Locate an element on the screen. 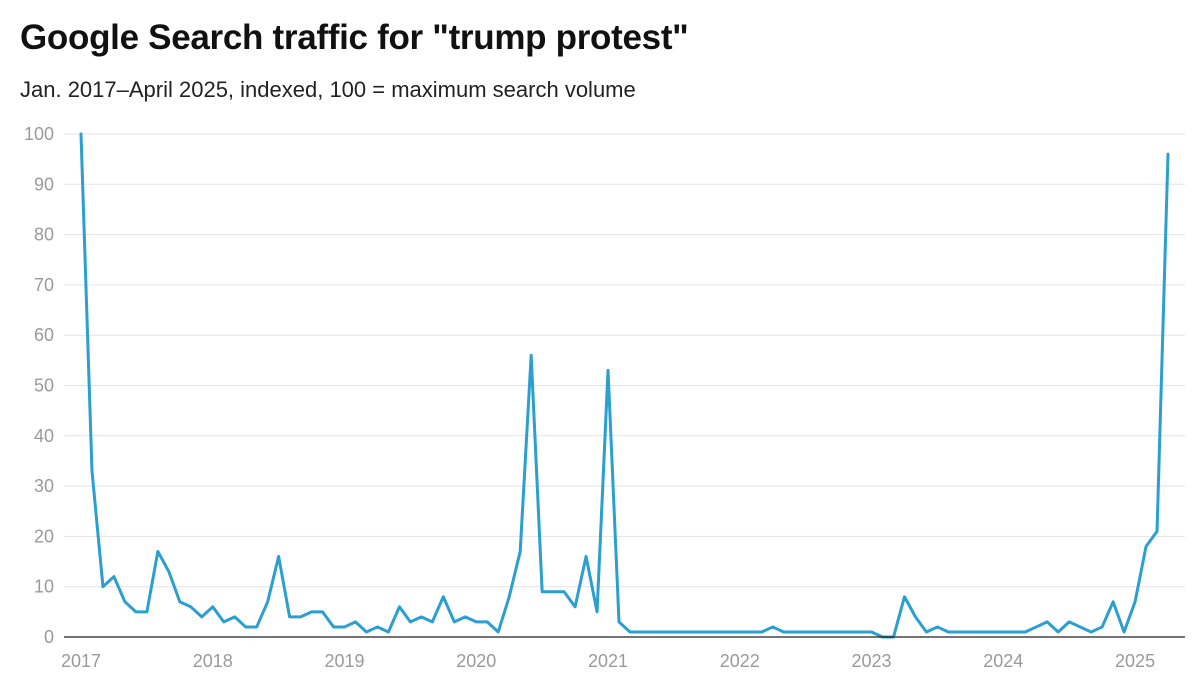  y-tick-label-40: 40 is located at coordinates (44, 436).